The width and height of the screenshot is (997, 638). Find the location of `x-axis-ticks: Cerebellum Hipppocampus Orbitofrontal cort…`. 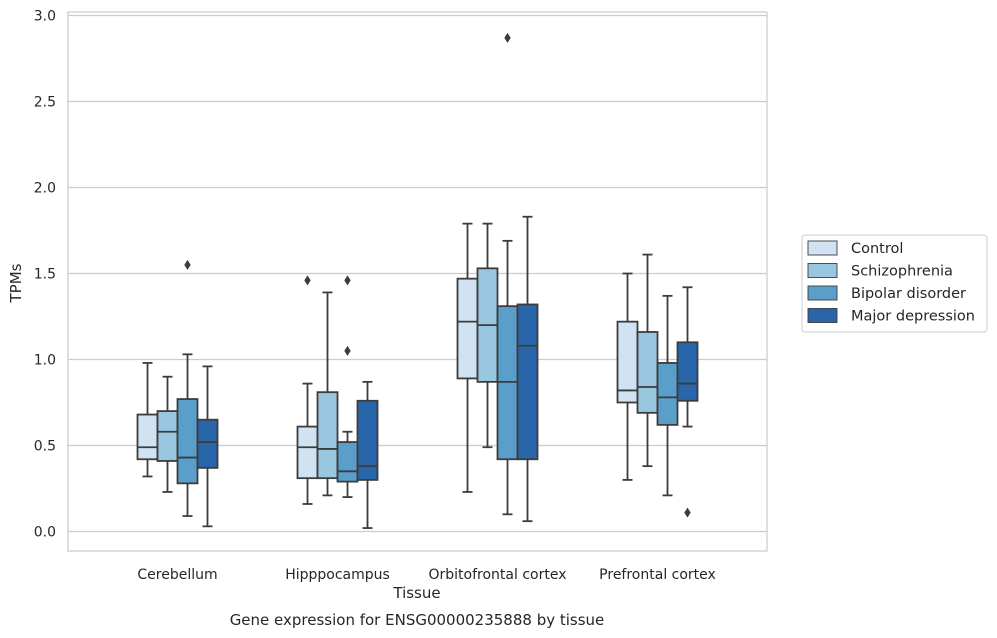

x-axis-ticks: Cerebellum Hipppocampus Orbitofrontal cort… is located at coordinates (426, 575).